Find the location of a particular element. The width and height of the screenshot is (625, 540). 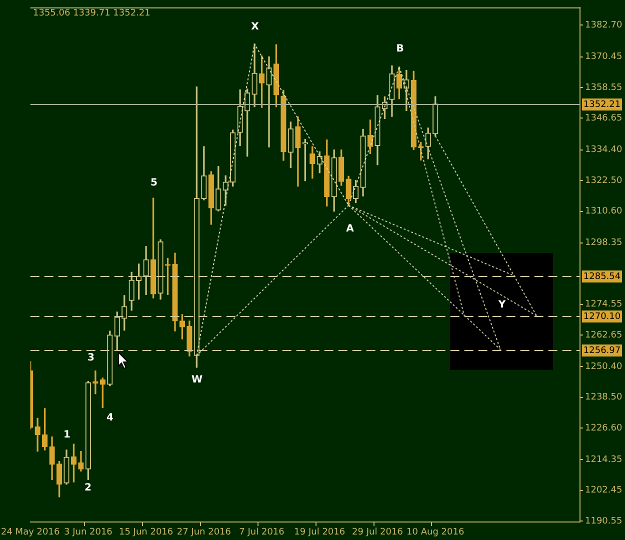

y-tick-label: 1238.50 is located at coordinates (603, 397).